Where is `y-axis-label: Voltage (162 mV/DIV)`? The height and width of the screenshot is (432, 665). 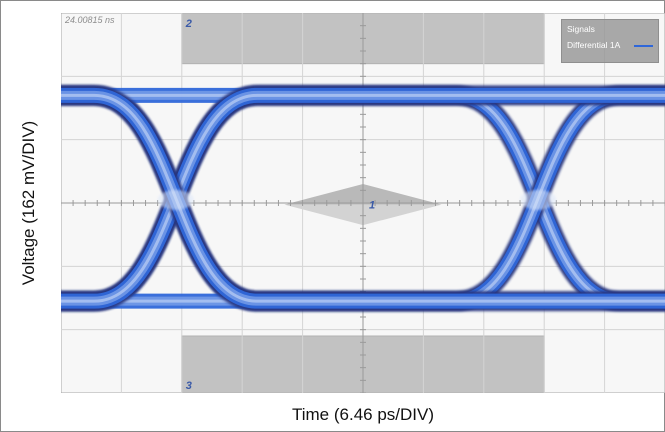
y-axis-label: Voltage (162 mV/DIV) is located at coordinates (29, 203).